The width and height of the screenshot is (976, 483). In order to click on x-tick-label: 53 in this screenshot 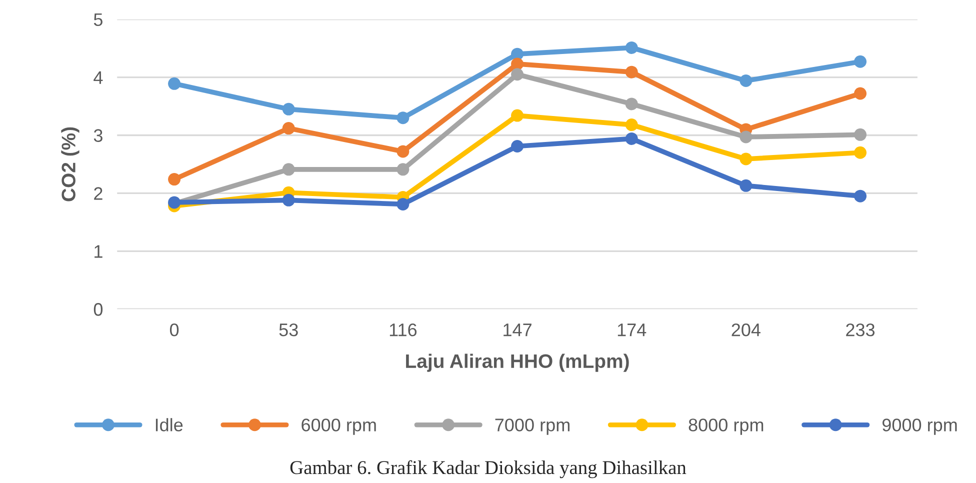, I will do `click(288, 329)`.